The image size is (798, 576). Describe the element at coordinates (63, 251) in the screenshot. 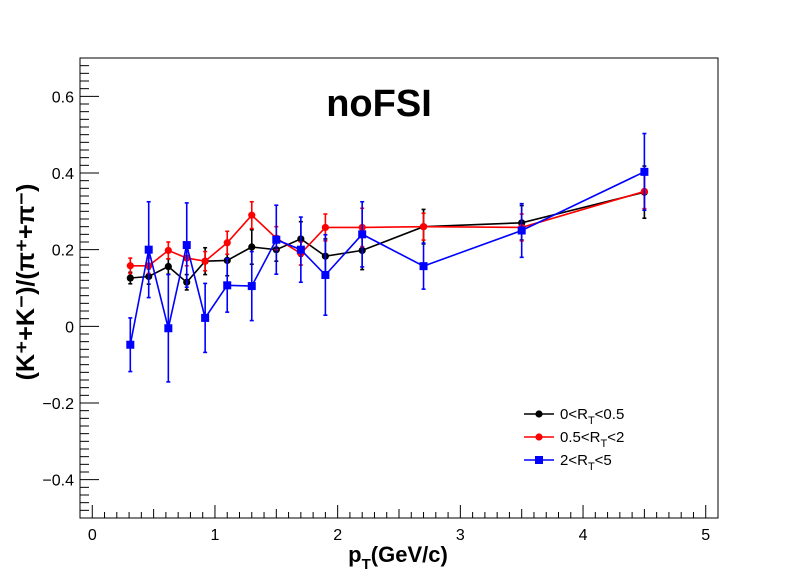

I see `y-tick-label: 0.2` at that location.